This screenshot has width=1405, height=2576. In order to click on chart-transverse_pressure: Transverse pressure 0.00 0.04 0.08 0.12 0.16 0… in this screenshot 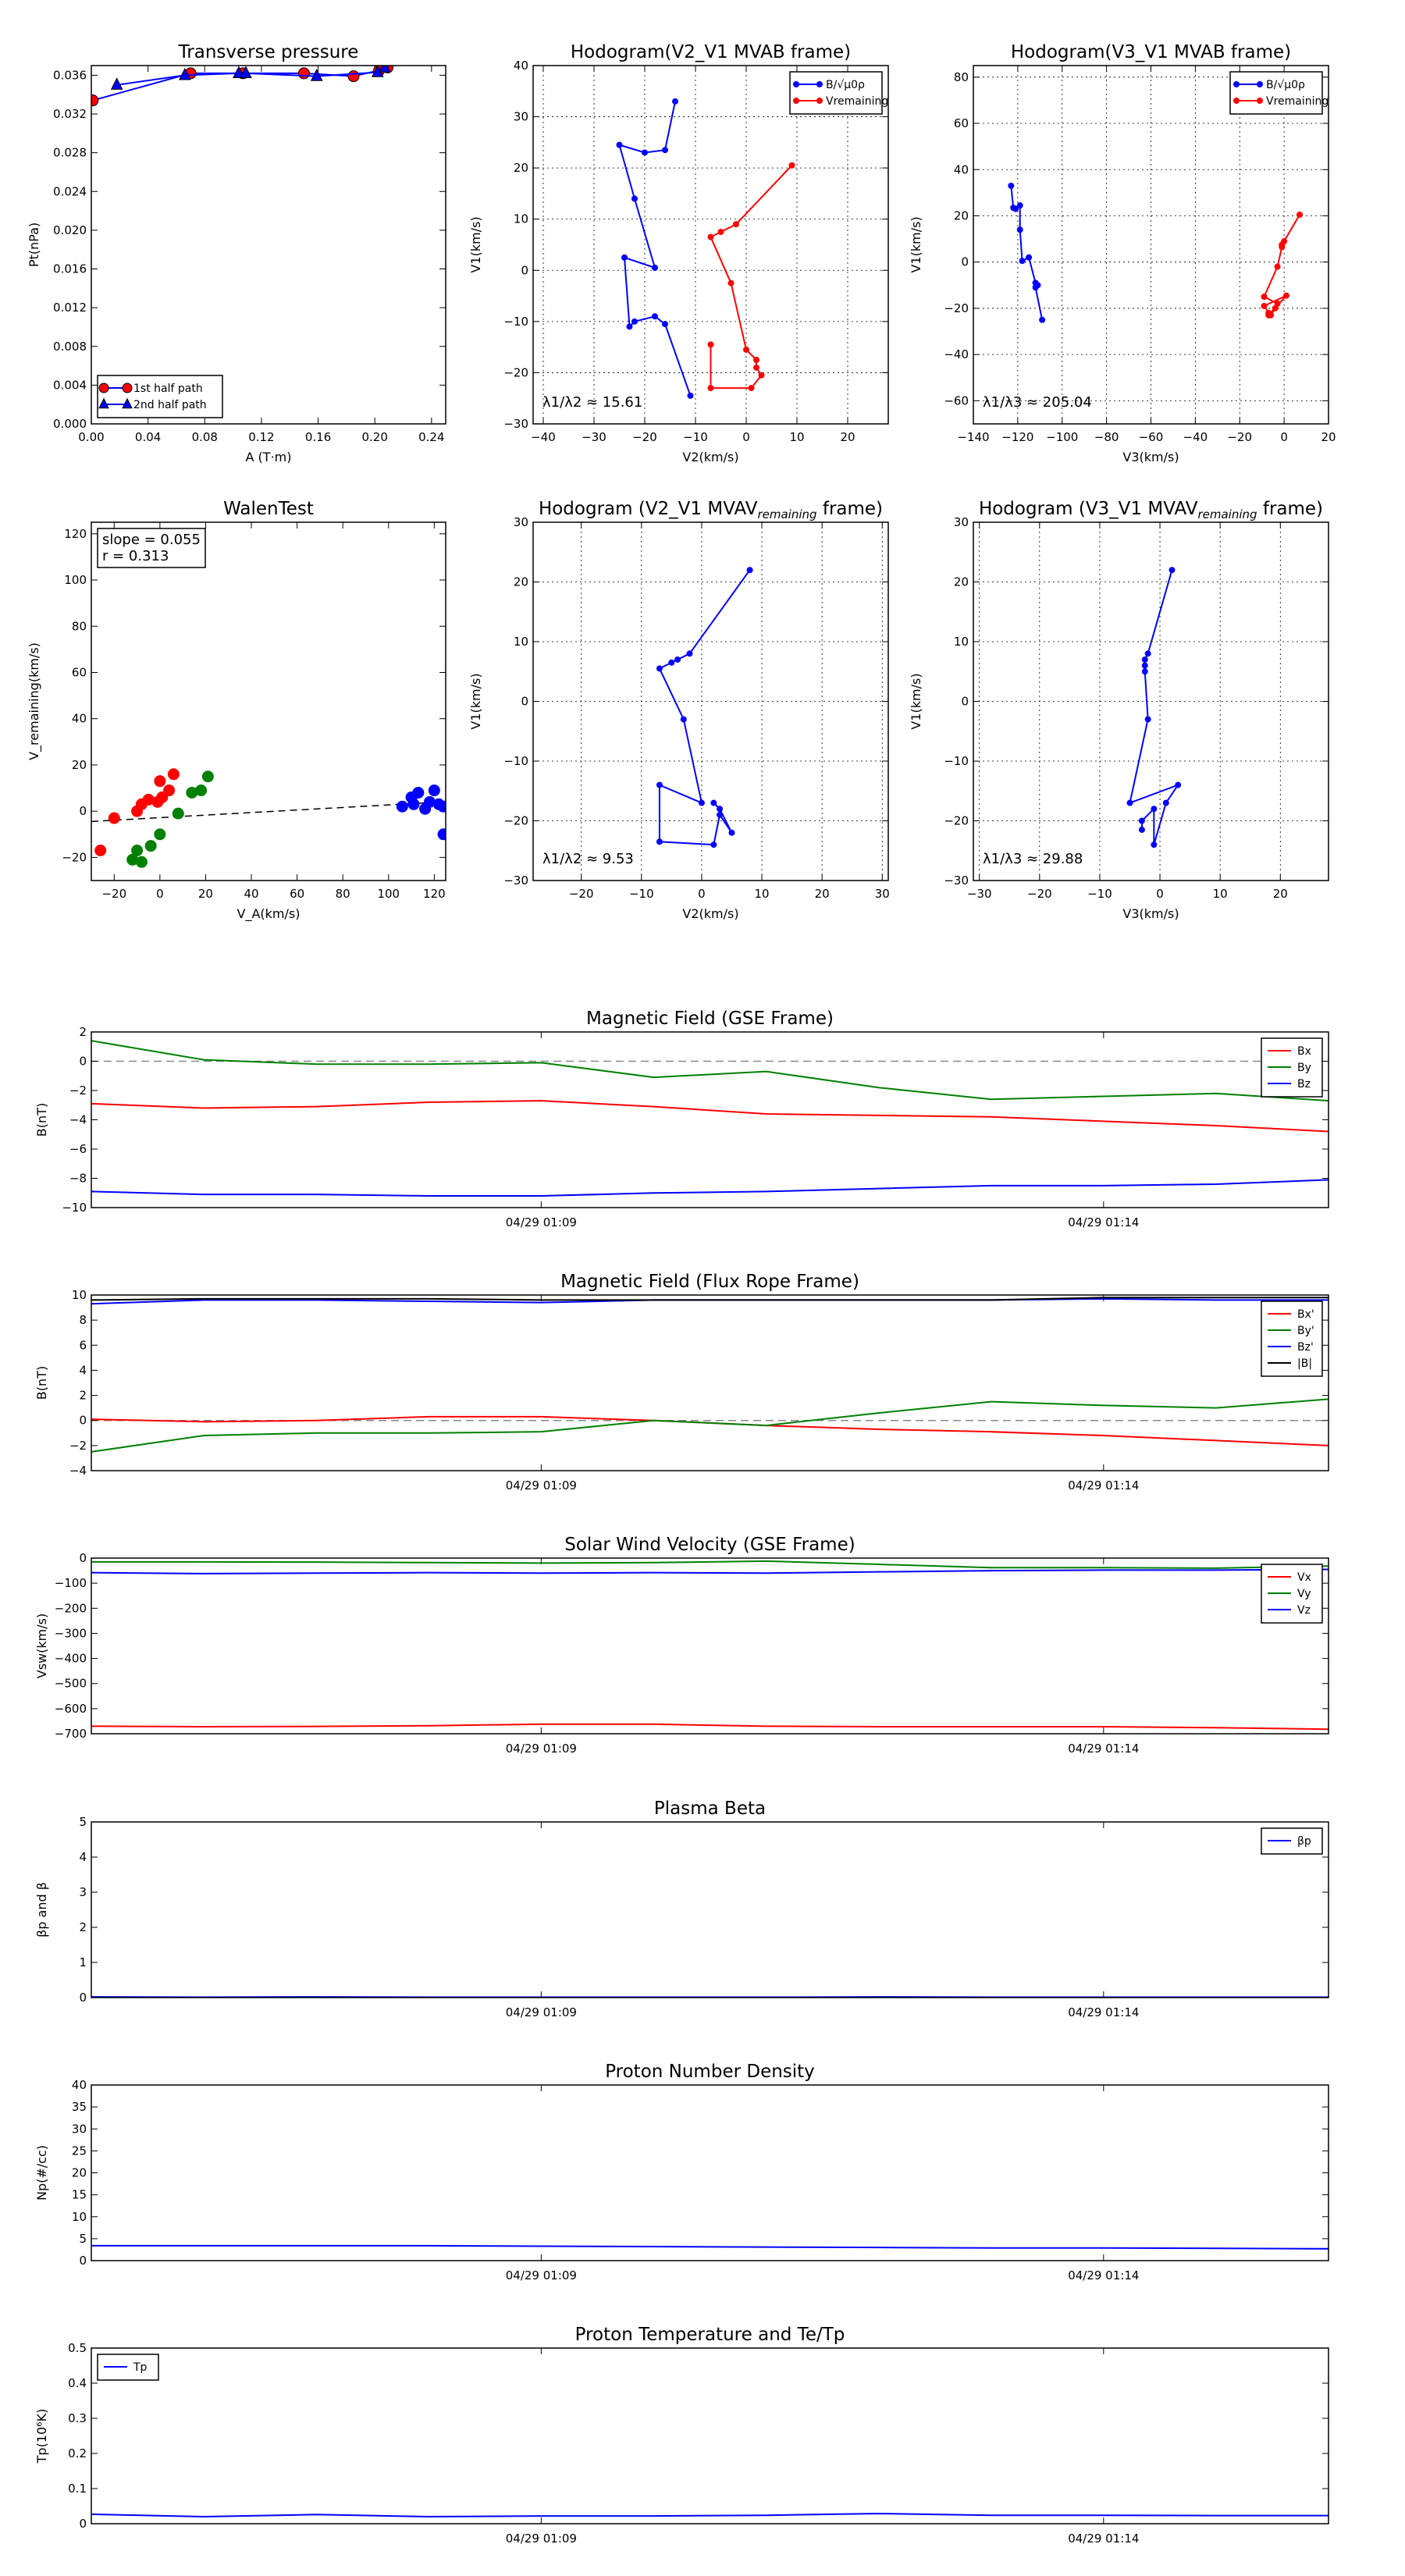, I will do `click(237, 253)`.